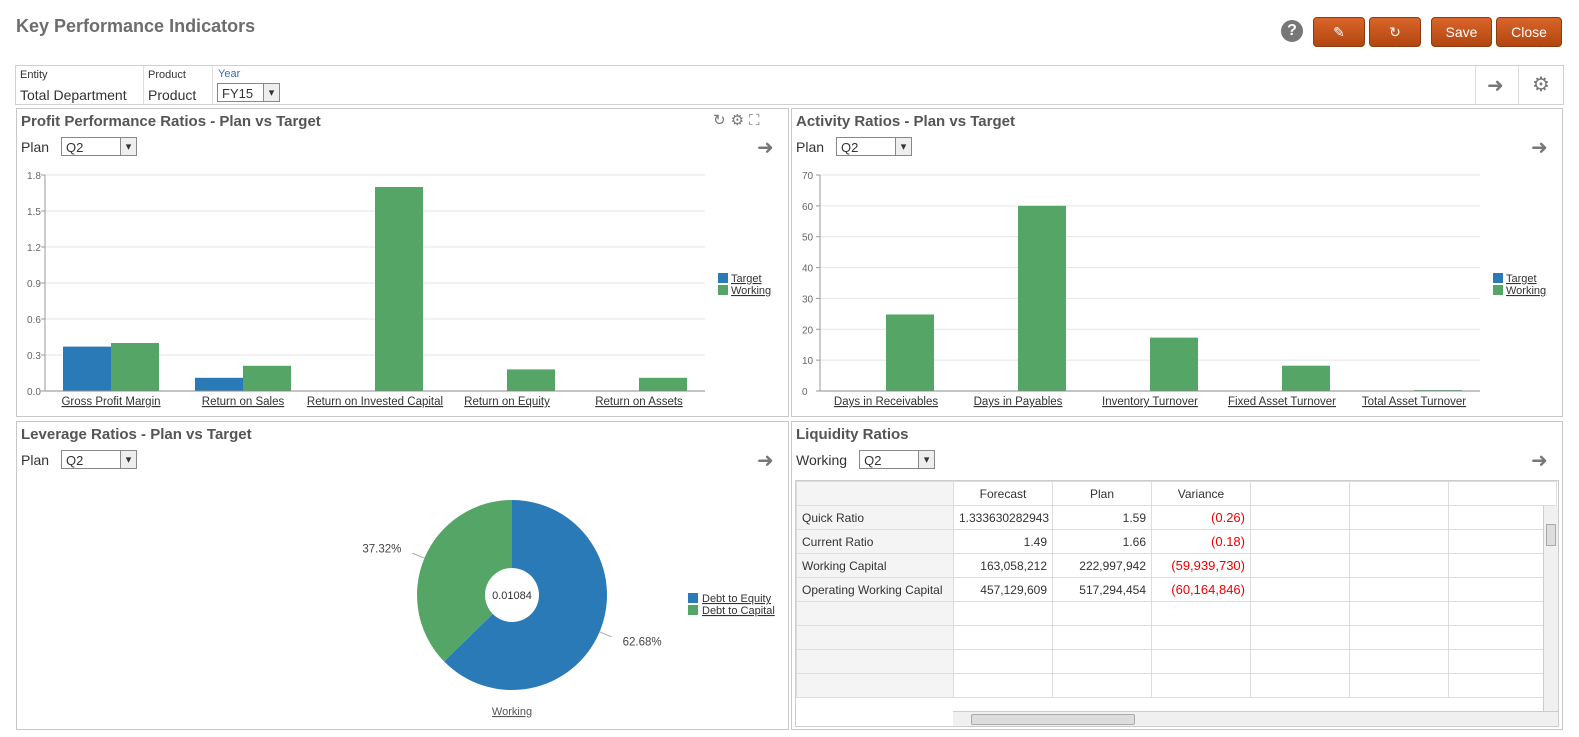  What do you see at coordinates (1102, 589) in the screenshot?
I see `cell: 517,294,454` at bounding box center [1102, 589].